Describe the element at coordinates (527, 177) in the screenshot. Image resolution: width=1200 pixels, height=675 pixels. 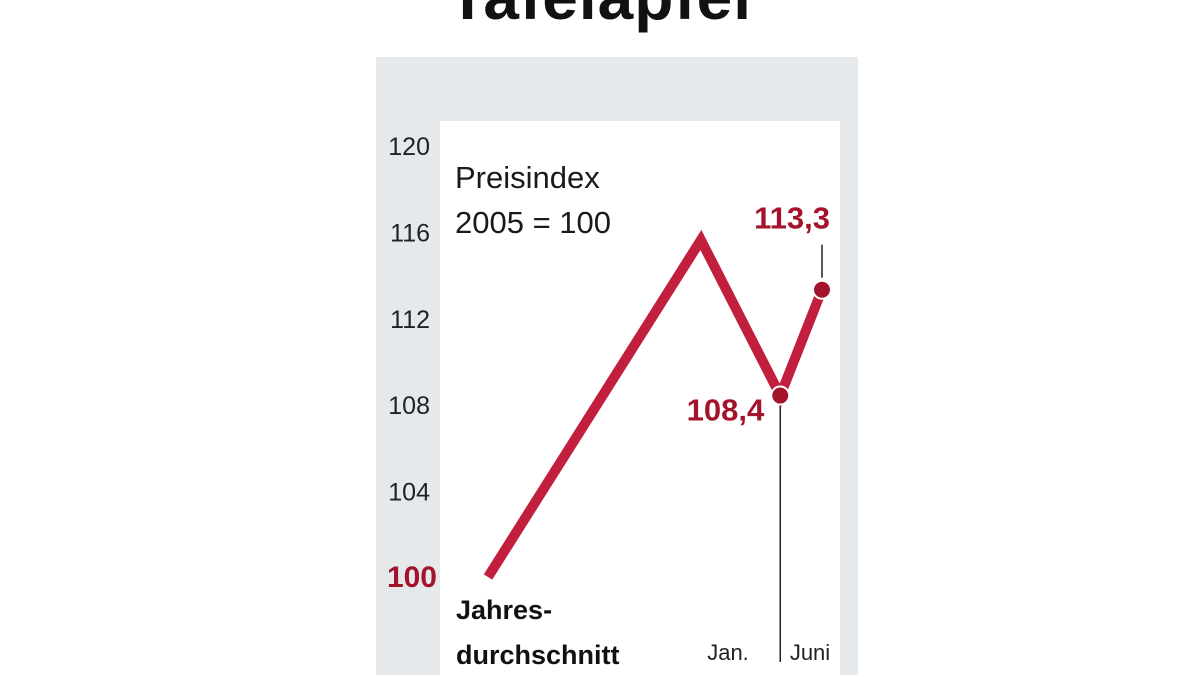
I see `subtitle-line-1: Preisindex` at that location.